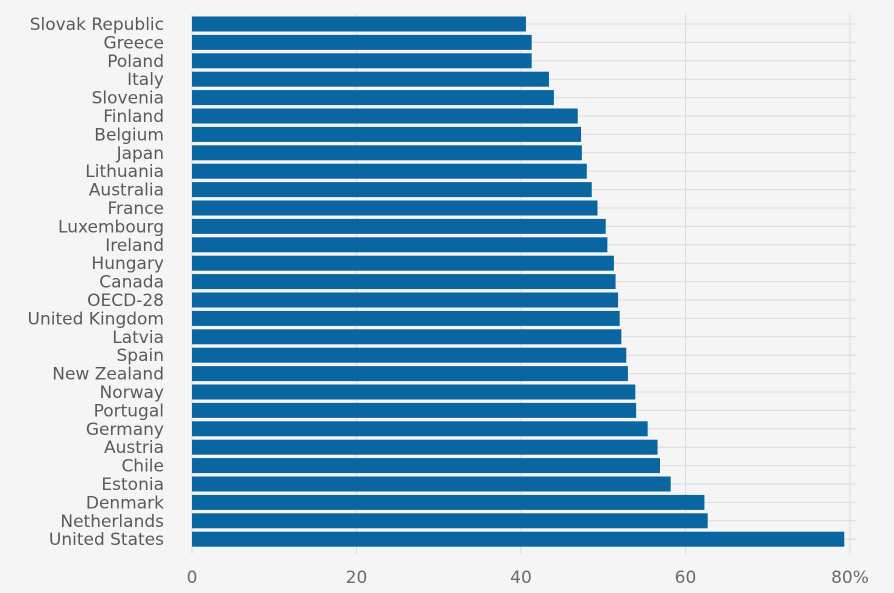 This screenshot has width=894, height=593. What do you see at coordinates (129, 135) in the screenshot?
I see `category-label: Belgium` at bounding box center [129, 135].